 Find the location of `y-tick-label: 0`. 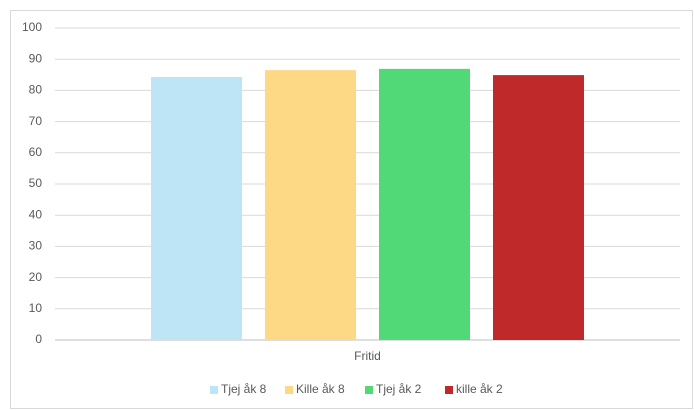

y-tick-label: 0 is located at coordinates (38, 339).